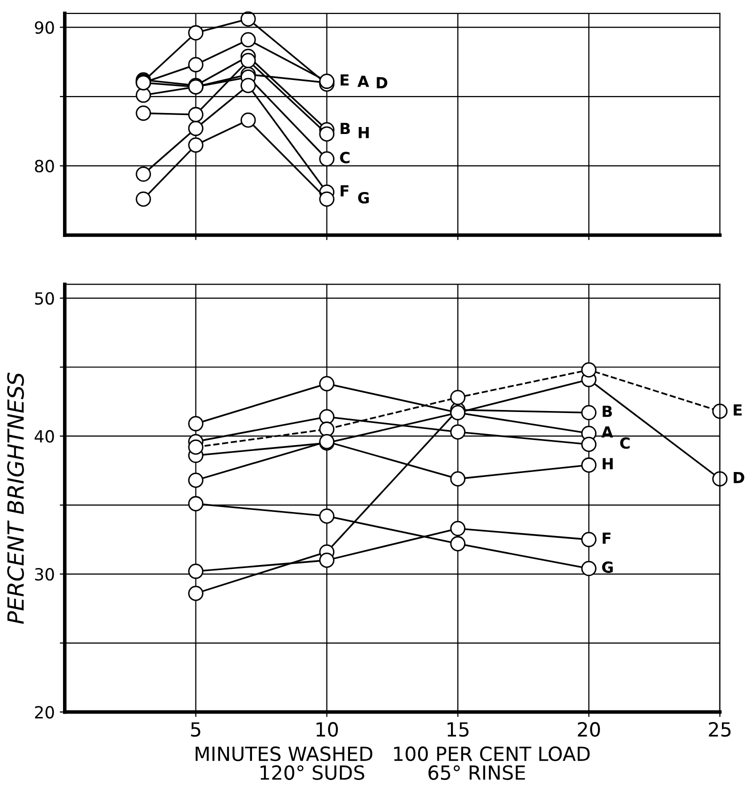 This screenshot has width=753, height=789. I want to click on x-tick-label: 20, so click(589, 729).